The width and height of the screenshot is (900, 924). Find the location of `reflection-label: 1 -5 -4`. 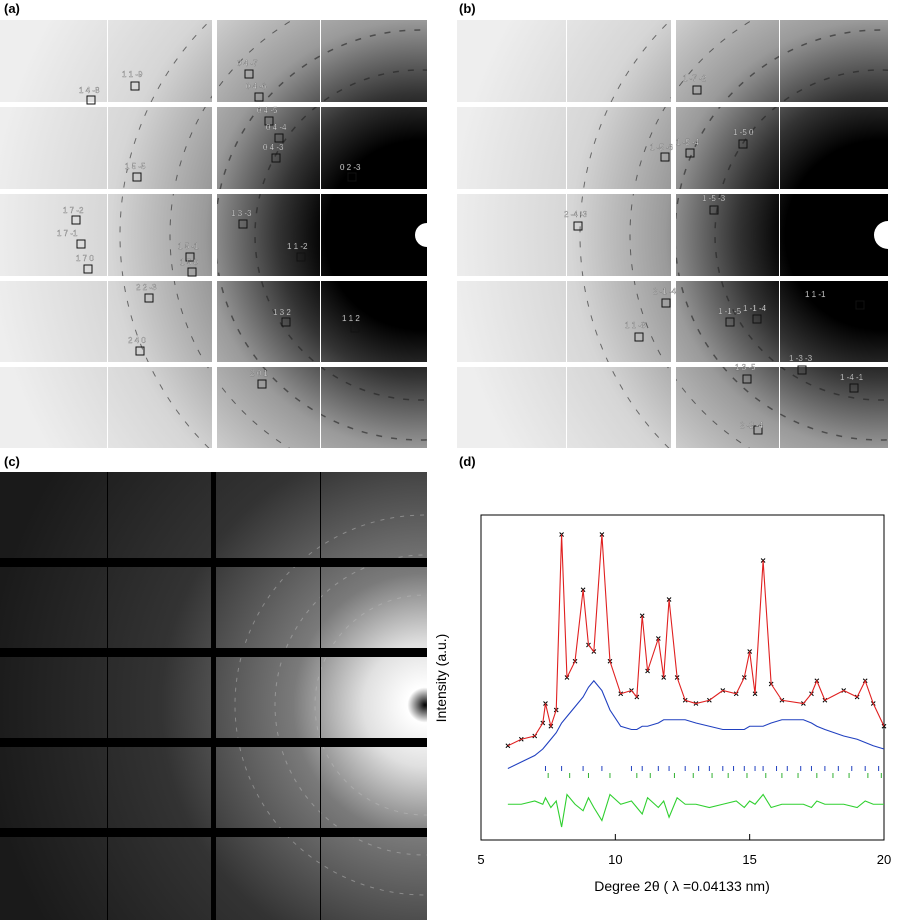

reflection-label: 1 -5 -4 is located at coordinates (688, 142).